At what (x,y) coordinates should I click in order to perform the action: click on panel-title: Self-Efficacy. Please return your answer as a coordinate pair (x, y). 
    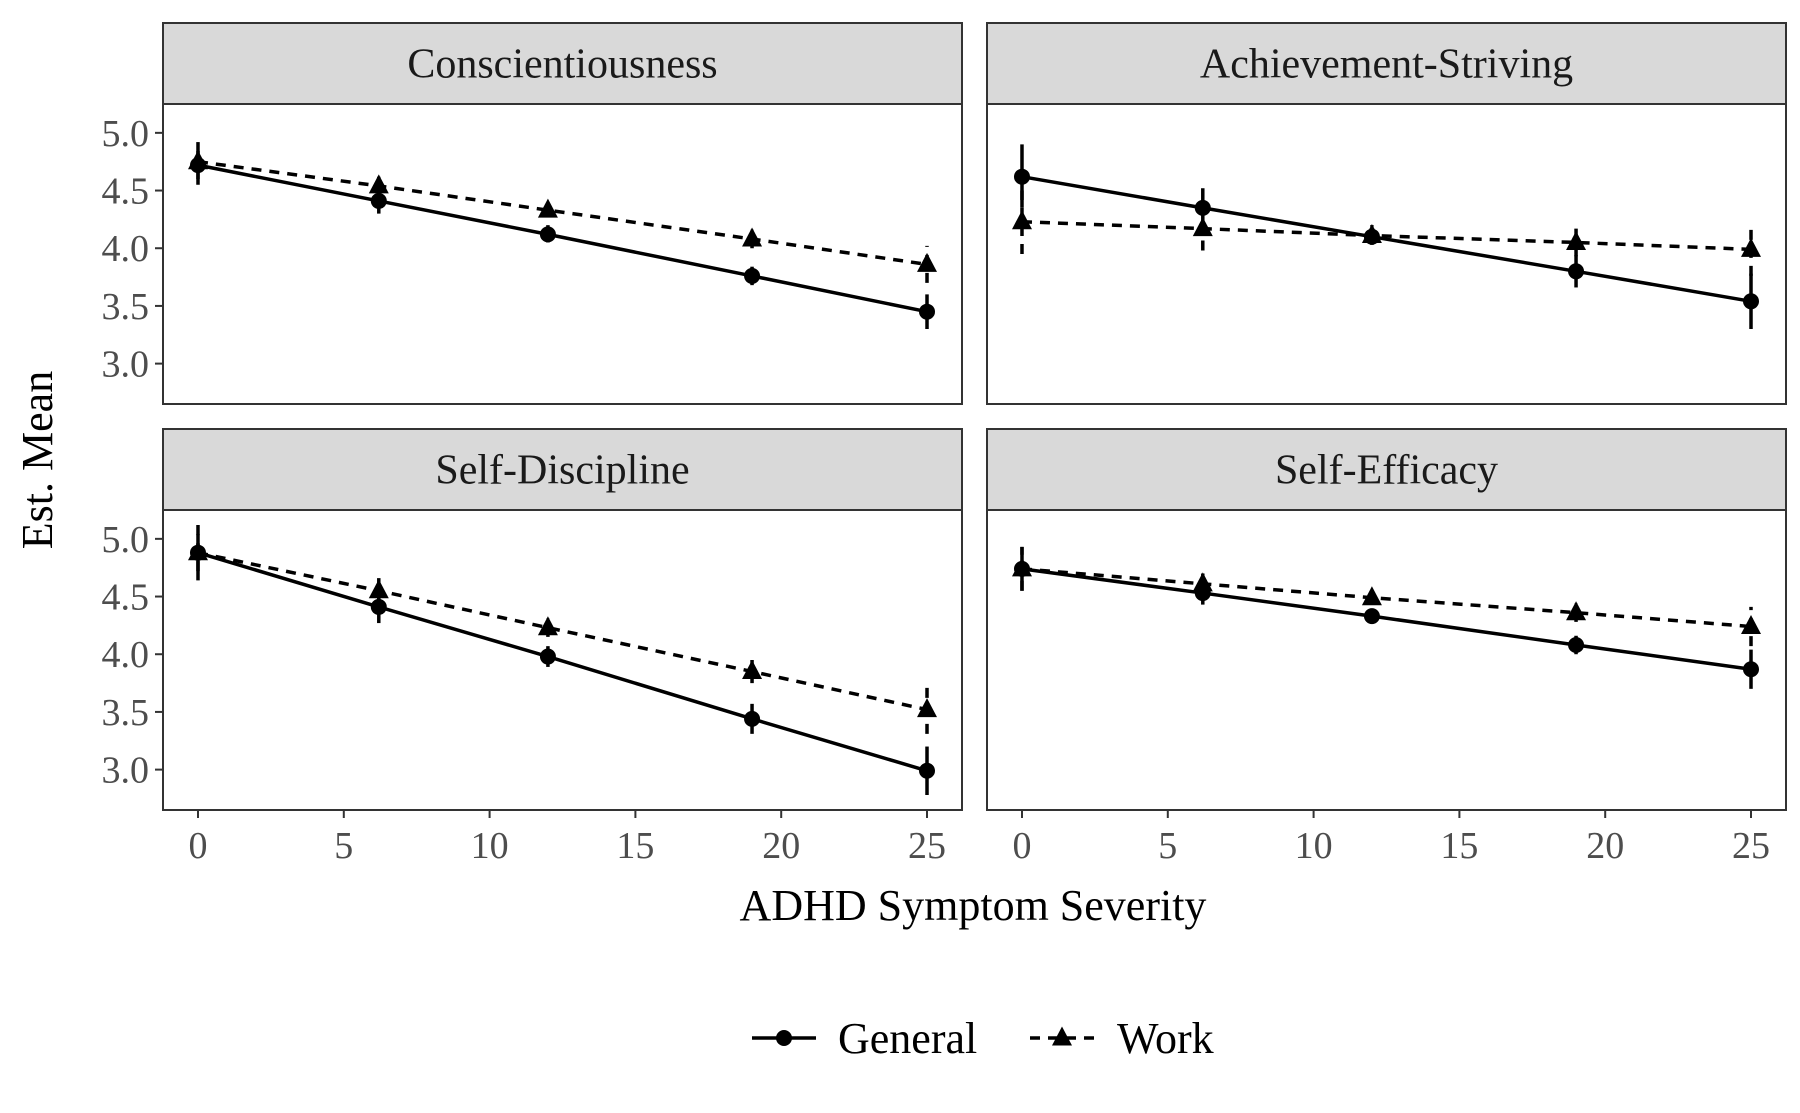
    Looking at the image, I should click on (1386, 471).